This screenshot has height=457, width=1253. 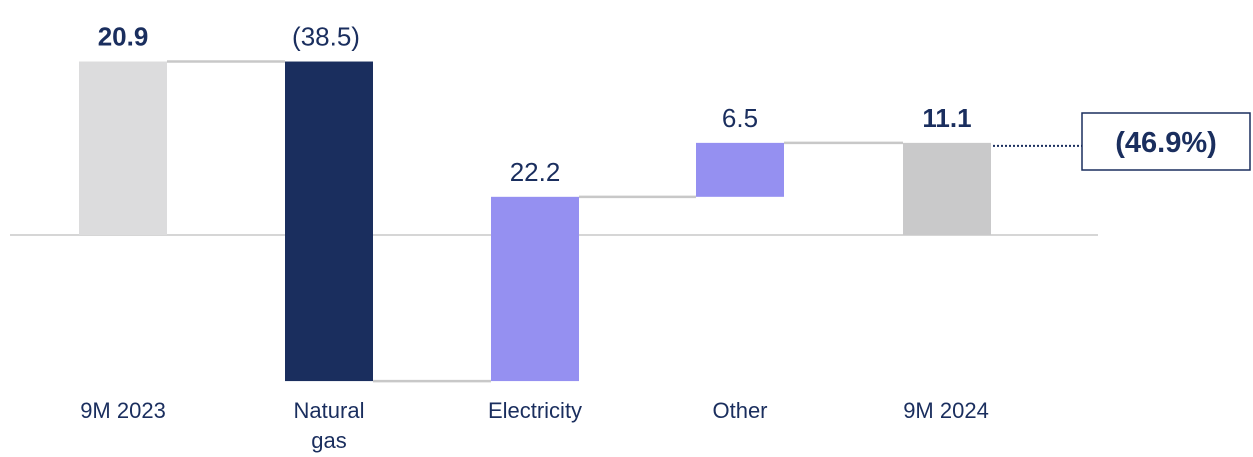 What do you see at coordinates (946, 118) in the screenshot?
I see `value-label-9m-2024: 11.1` at bounding box center [946, 118].